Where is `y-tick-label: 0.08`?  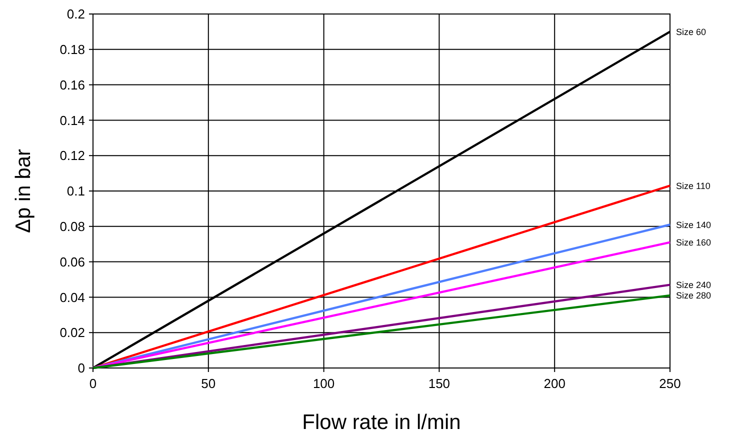
y-tick-label: 0.08 is located at coordinates (72, 226).